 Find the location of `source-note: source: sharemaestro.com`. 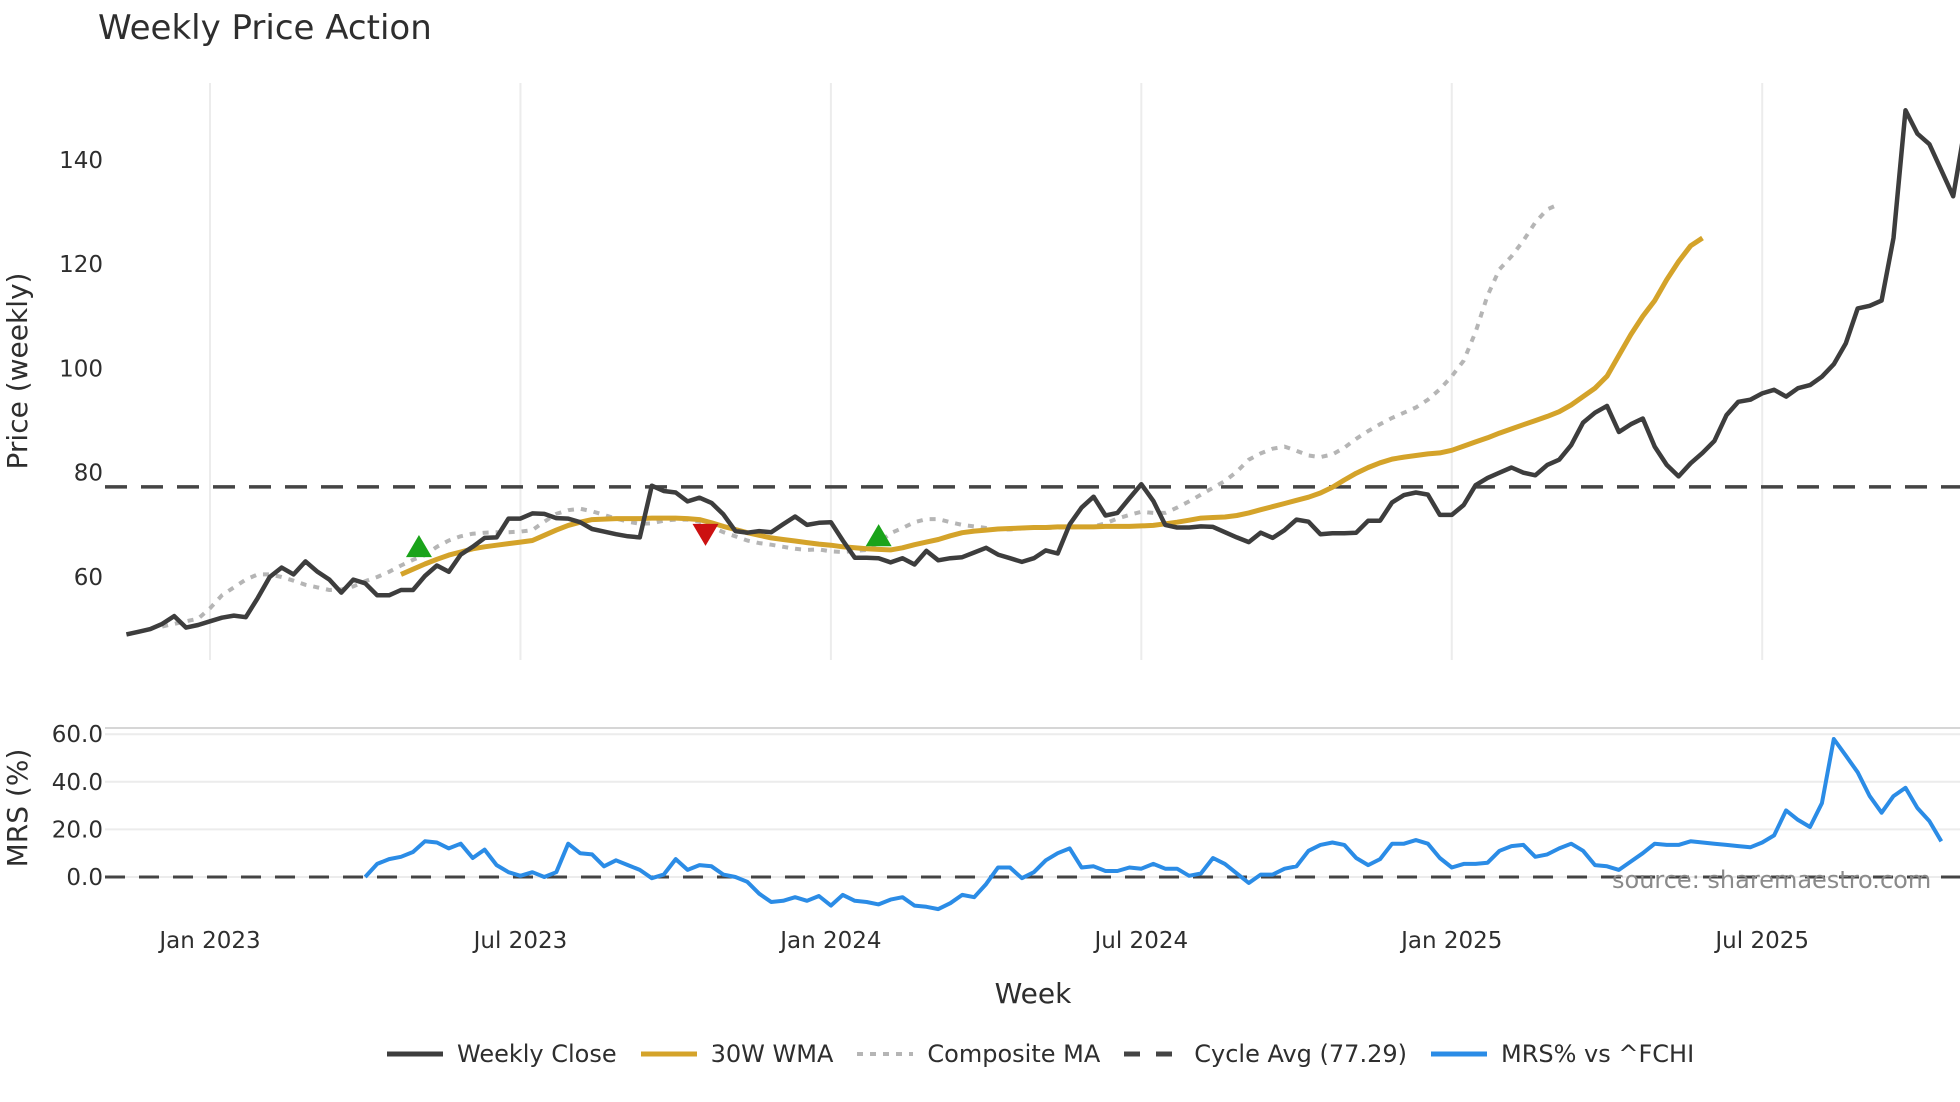

source-note: source: sharemaestro.com is located at coordinates (1772, 880).